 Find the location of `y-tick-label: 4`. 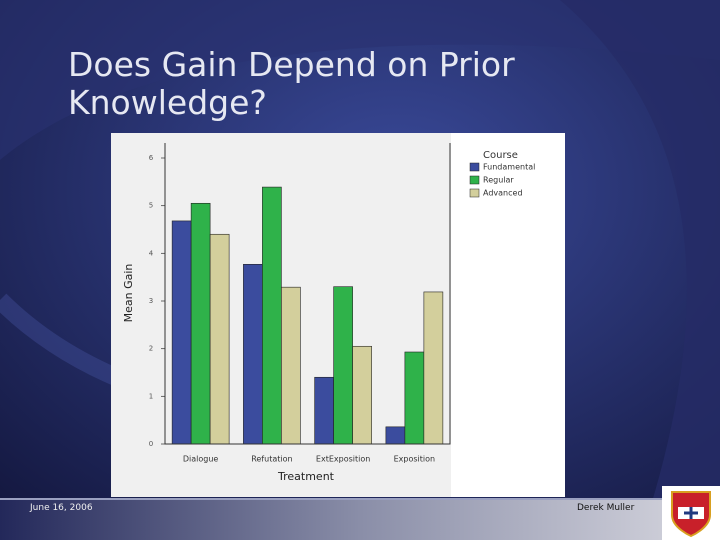

y-tick-label: 4 is located at coordinates (151, 253).